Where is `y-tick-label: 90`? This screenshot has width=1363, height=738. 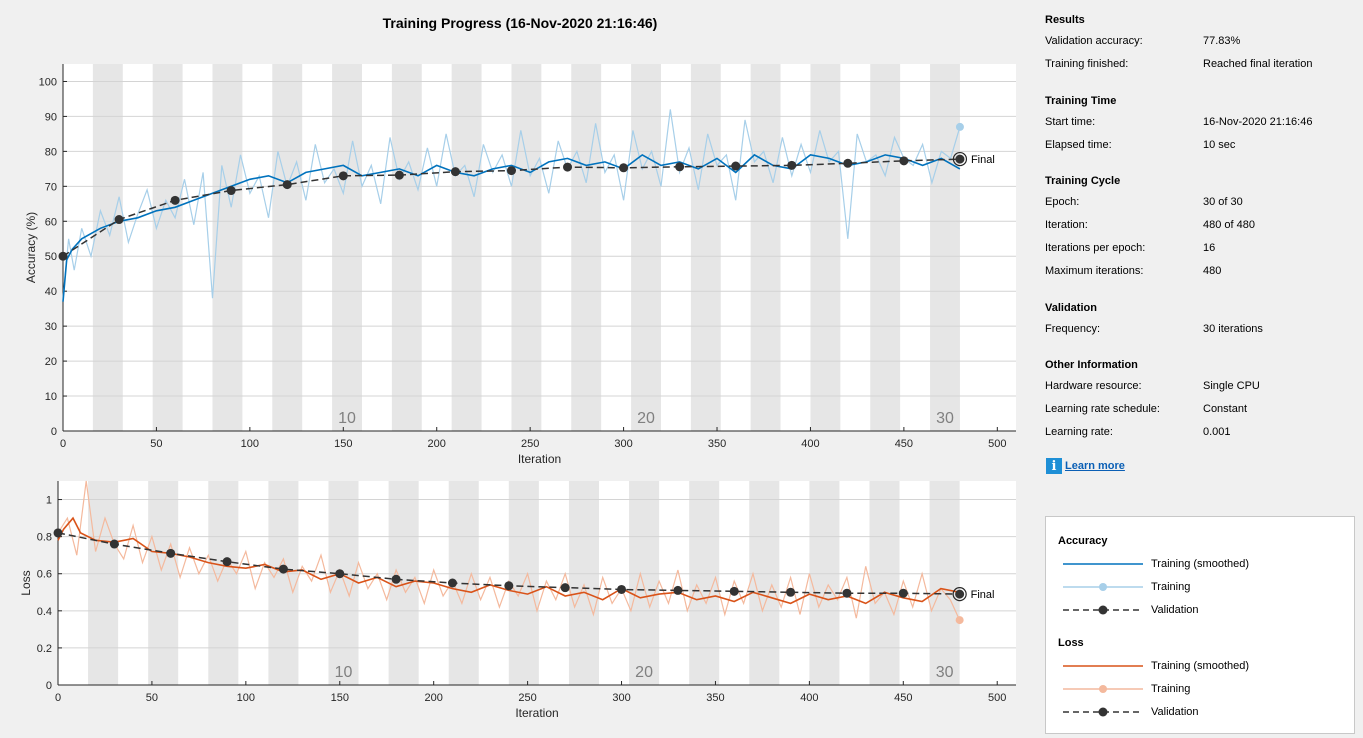
y-tick-label: 90 is located at coordinates (51, 117).